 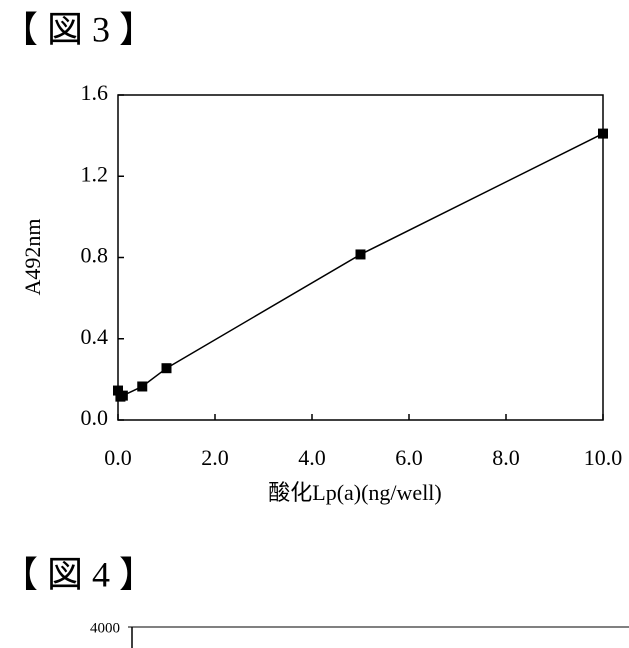 I want to click on x-tick-label: 4.0, so click(x=312, y=457).